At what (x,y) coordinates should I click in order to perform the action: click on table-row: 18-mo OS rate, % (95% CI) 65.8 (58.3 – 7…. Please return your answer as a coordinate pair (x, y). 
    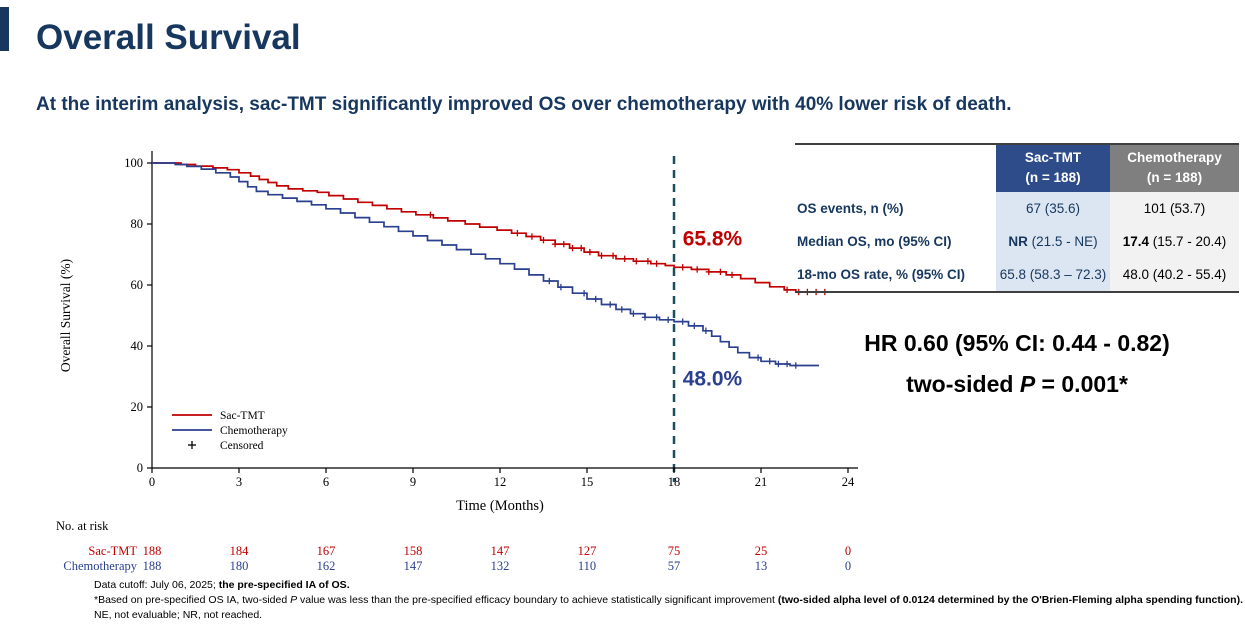
    Looking at the image, I should click on (1017, 275).